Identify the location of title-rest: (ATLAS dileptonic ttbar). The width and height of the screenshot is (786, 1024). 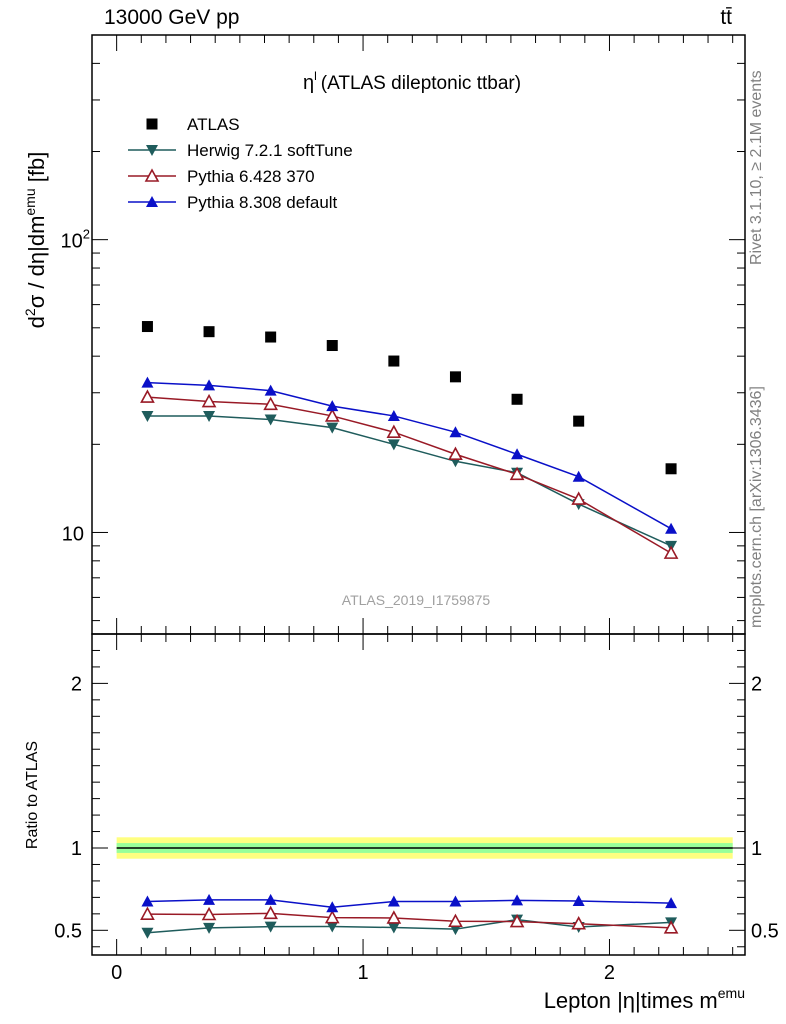
(421, 83).